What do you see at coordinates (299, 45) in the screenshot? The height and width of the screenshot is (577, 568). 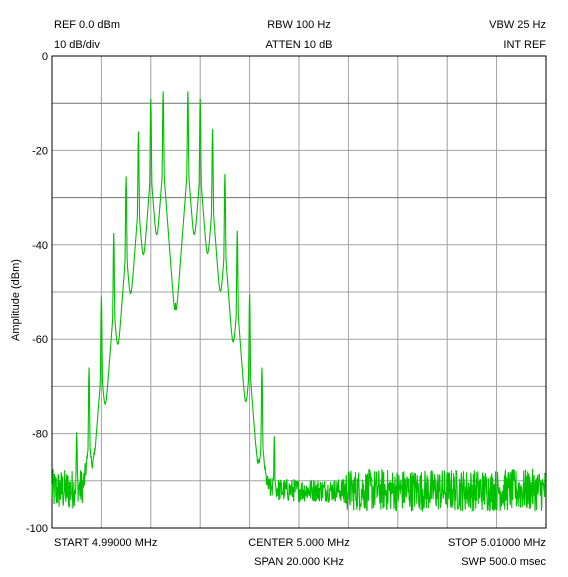 I see `atten-label: ATTEN 10 dB` at bounding box center [299, 45].